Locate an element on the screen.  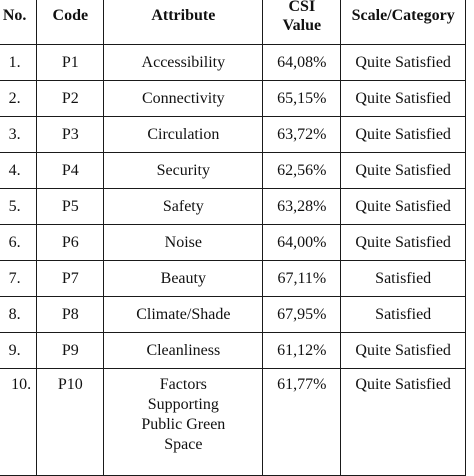
table-row: 4. P4 Security 62,56% Quite Satisfied is located at coordinates (233, 170).